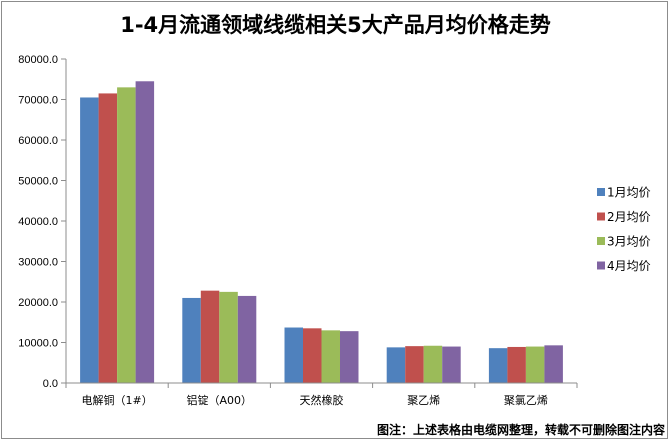 This screenshot has height=442, width=671. Describe the element at coordinates (116, 400) in the screenshot. I see `x-tick-label: 电解铜（1#）` at that location.